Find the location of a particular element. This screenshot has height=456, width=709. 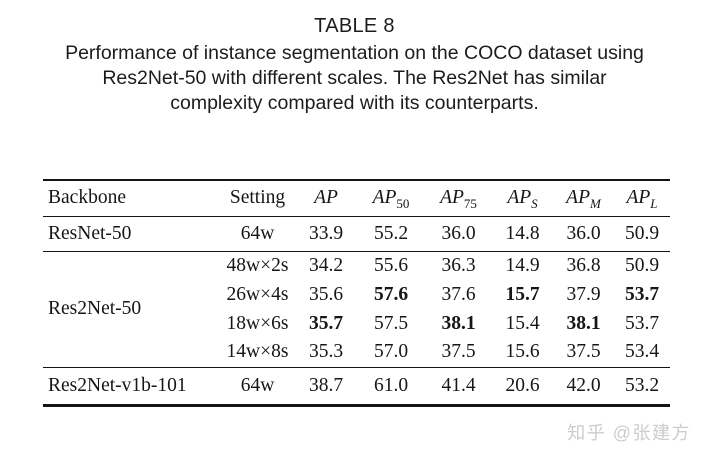

table-row-res2net50-18w6s: 18w×6s 35.7 57.5 38.1 15.4 38.1 53.7 is located at coordinates (356, 323).